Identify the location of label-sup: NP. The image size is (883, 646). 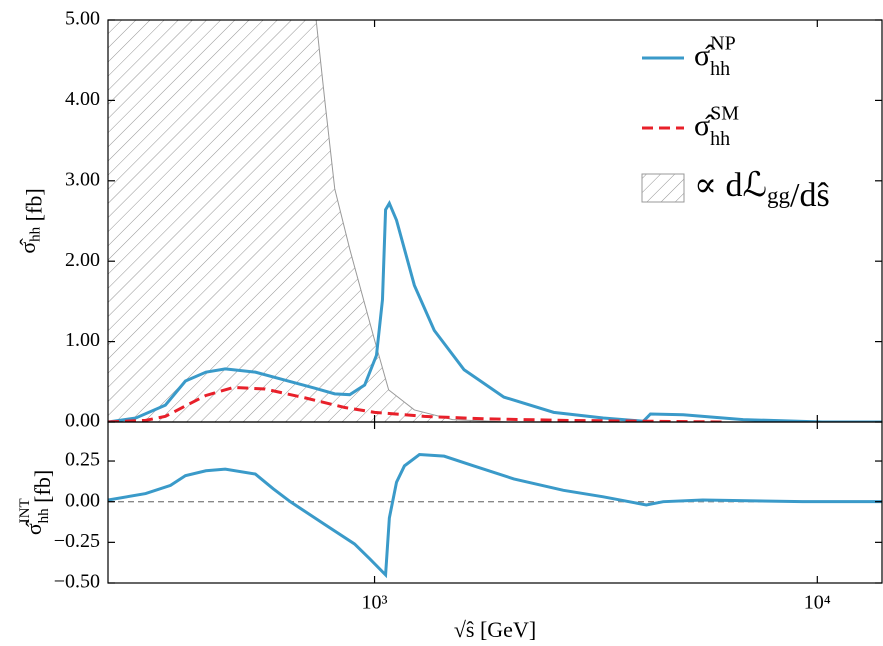
(723, 43).